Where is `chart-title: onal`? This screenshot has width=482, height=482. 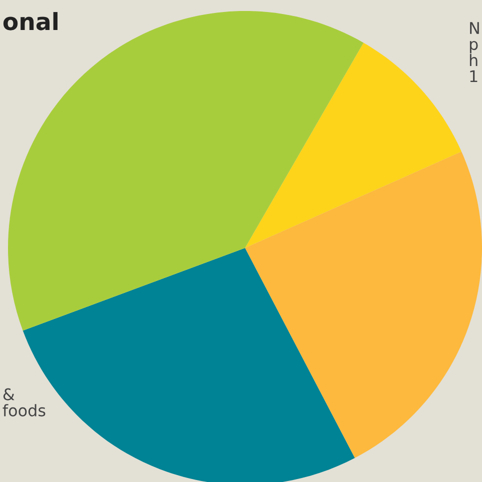
chart-title: onal is located at coordinates (30, 21).